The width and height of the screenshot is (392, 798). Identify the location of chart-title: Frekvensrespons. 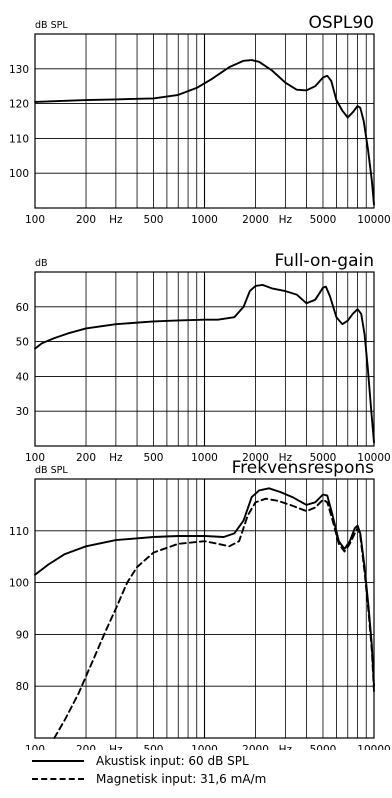
(303, 468).